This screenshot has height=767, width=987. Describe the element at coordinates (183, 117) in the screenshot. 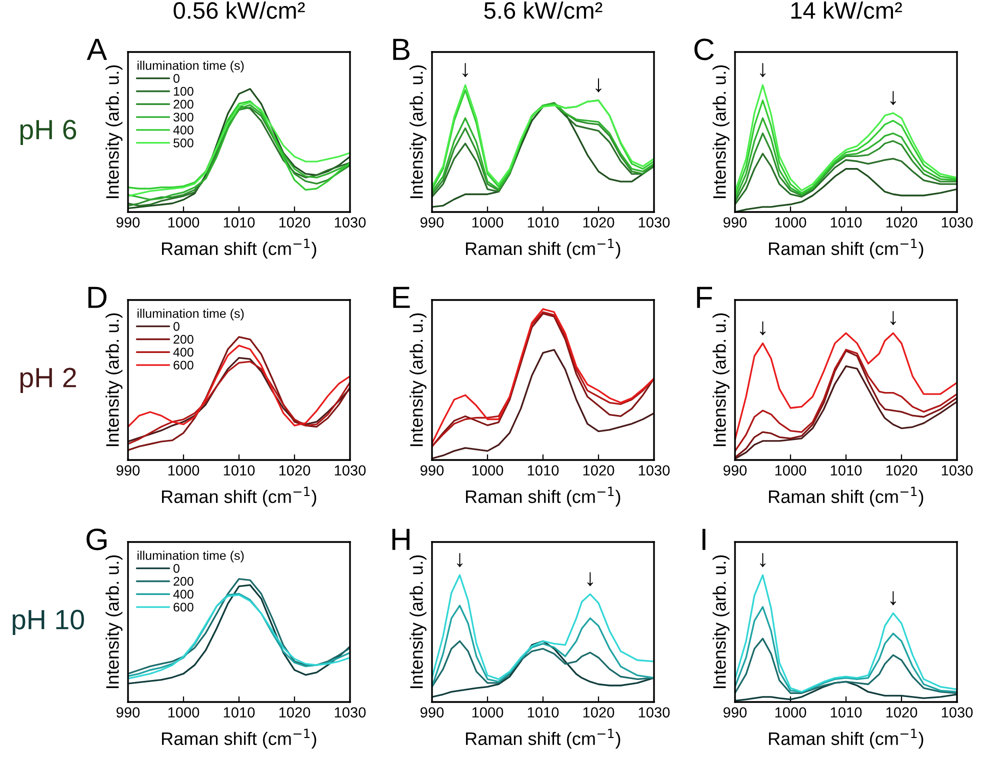

I see `legend-label: 300` at that location.